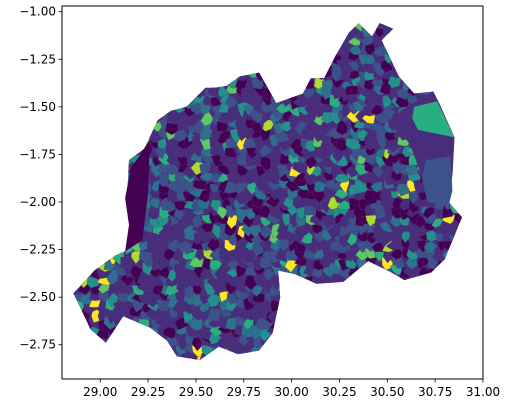  I want to click on y-tick-label-6: −2.50, so click(37, 297).